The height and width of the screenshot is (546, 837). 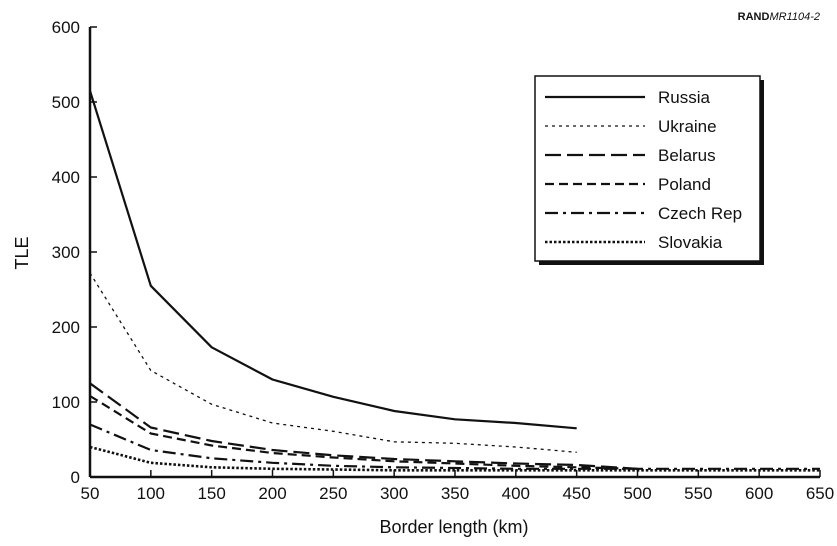 I want to click on x-tick-label: 150, so click(x=211, y=493).